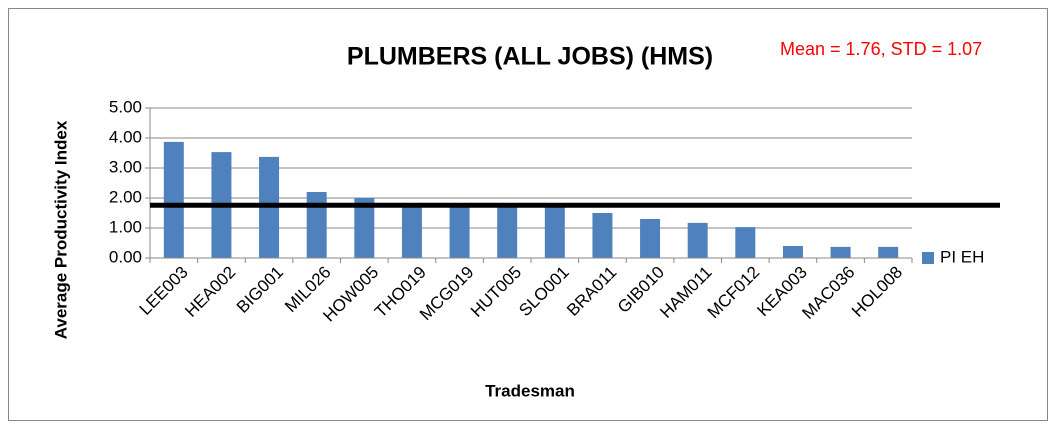 This screenshot has width=1056, height=432. I want to click on x-axis-label: Tradesman, so click(530, 390).